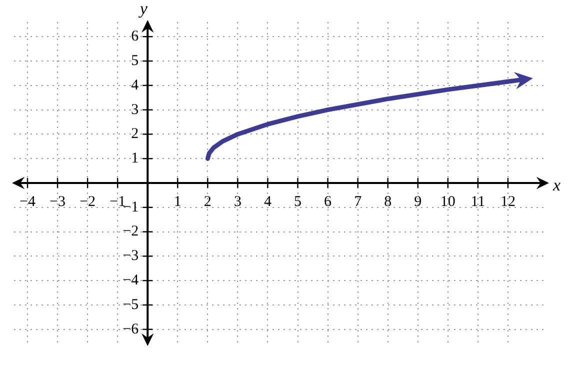  I want to click on x-tick-label: −3, so click(58, 202).